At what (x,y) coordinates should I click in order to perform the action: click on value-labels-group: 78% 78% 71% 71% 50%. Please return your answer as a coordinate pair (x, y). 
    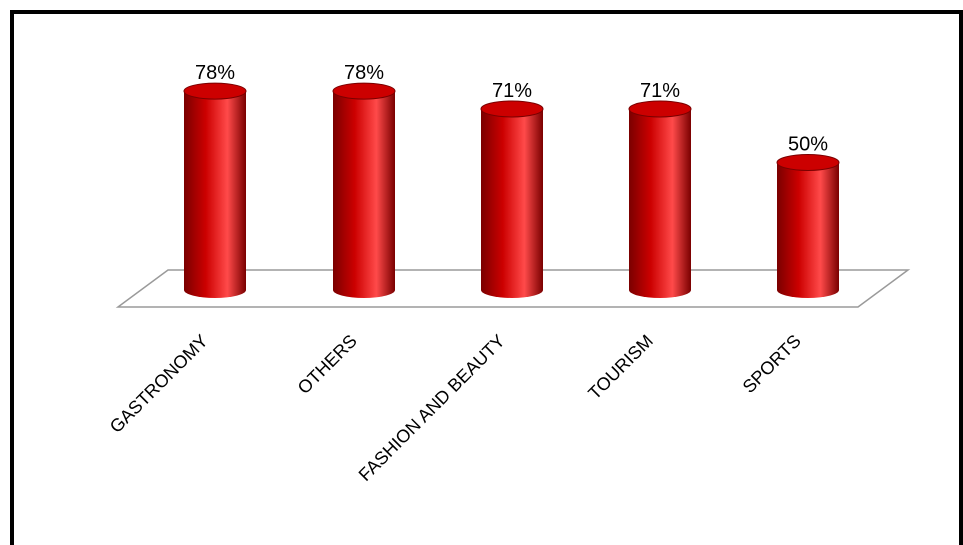
    Looking at the image, I should click on (511, 108).